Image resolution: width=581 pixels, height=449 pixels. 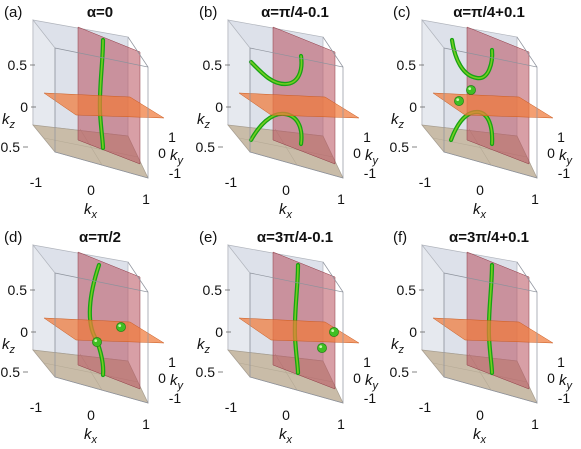 I want to click on nodal-line-highlight, so click(x=472, y=59).